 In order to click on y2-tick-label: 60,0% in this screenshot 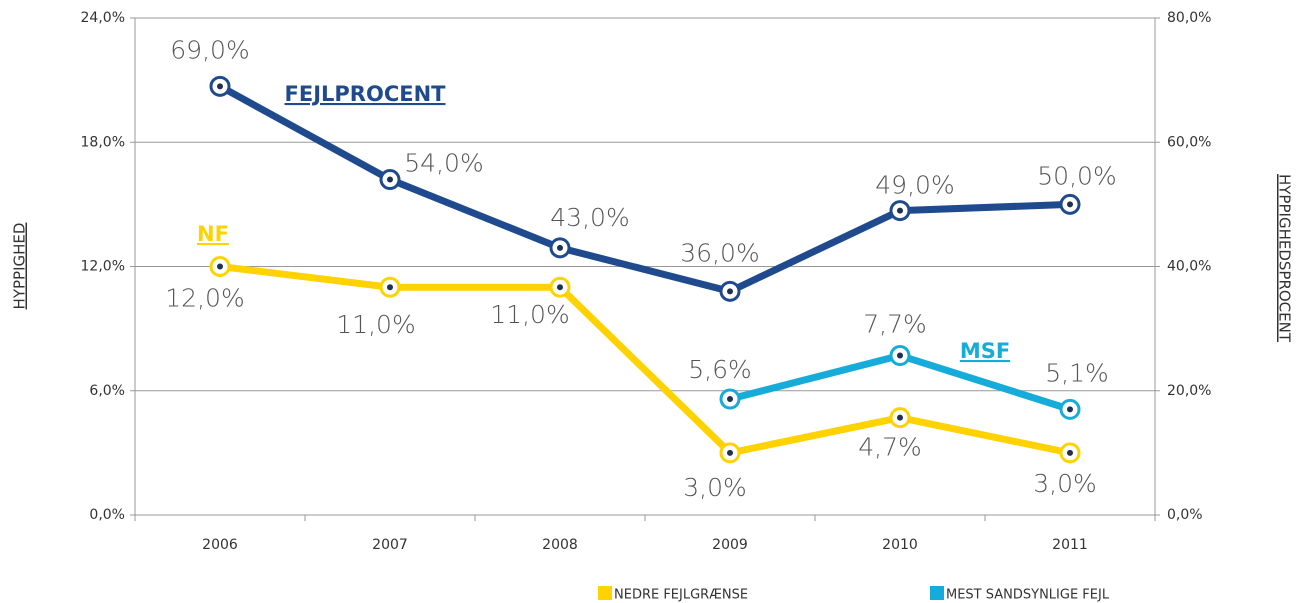, I will do `click(1189, 142)`.